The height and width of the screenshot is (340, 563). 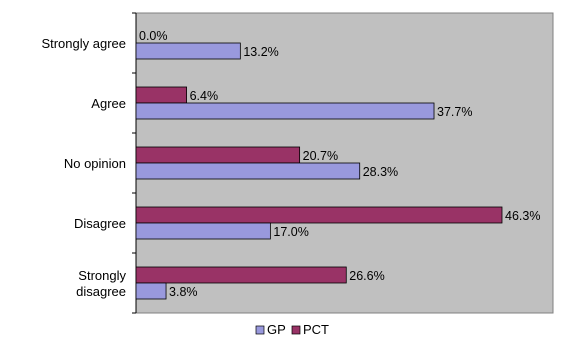 What do you see at coordinates (203, 231) in the screenshot?
I see `bar-gp-disagree` at bounding box center [203, 231].